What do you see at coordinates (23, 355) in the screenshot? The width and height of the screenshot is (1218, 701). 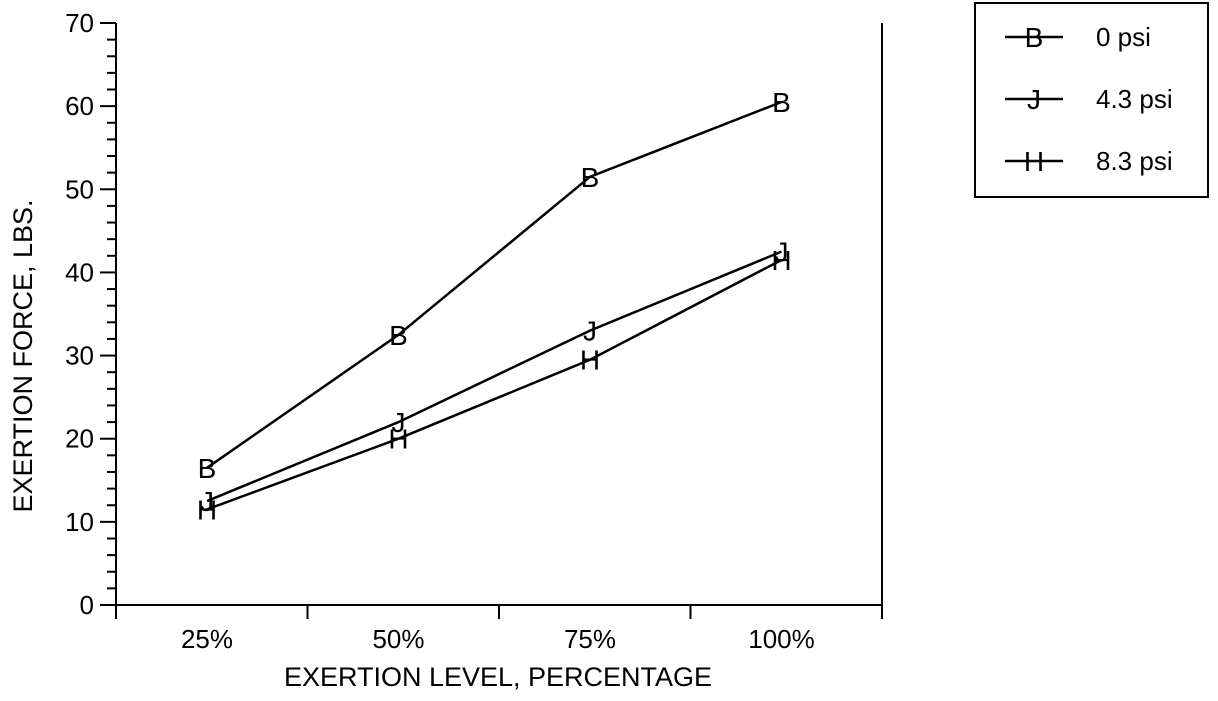 I see `y-axis-title: EXERTION FORCE, LBS.` at bounding box center [23, 355].